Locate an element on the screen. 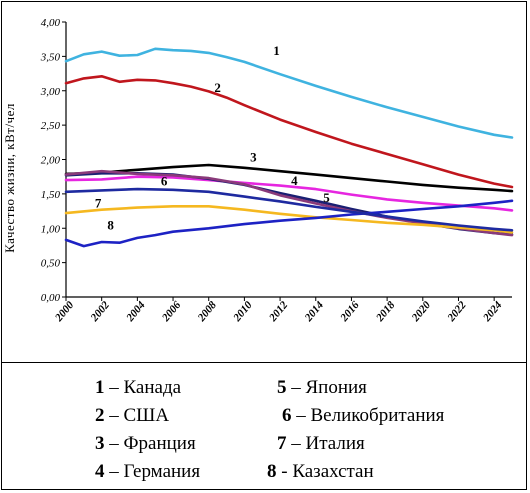 This screenshot has height=493, width=530. x-tick-label: 2004 is located at coordinates (136, 312).